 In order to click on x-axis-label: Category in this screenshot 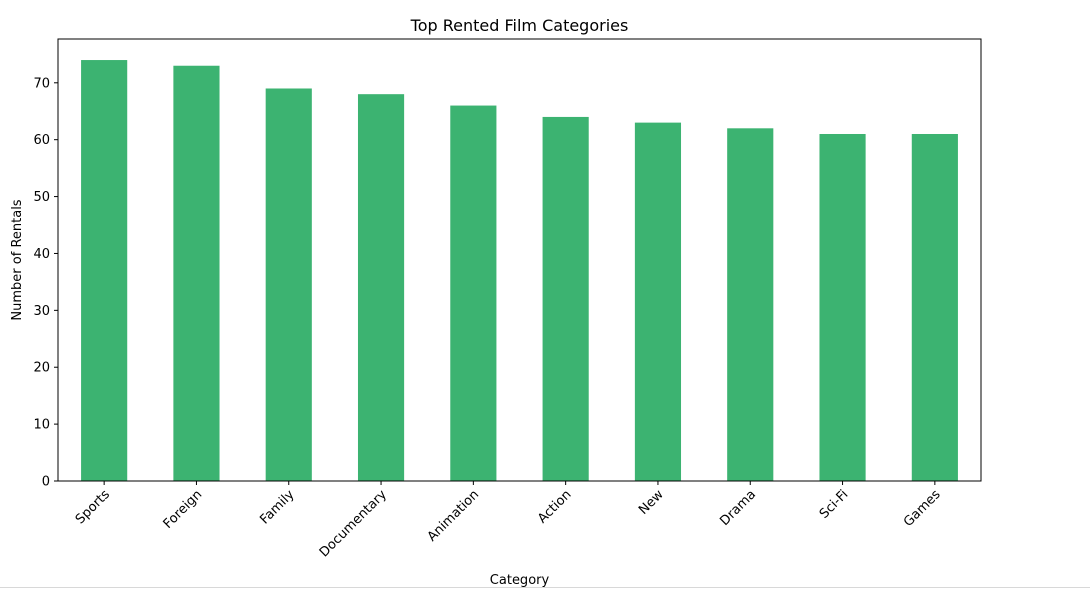, I will do `click(520, 580)`.